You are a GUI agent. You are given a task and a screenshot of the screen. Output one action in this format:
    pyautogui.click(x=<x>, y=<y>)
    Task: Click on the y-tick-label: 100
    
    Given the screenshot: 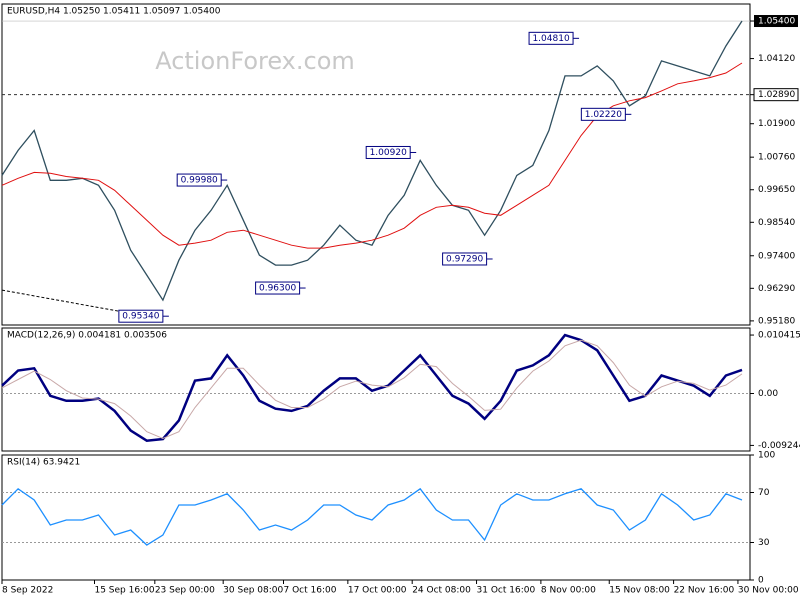 What is the action you would take?
    pyautogui.click(x=766, y=456)
    